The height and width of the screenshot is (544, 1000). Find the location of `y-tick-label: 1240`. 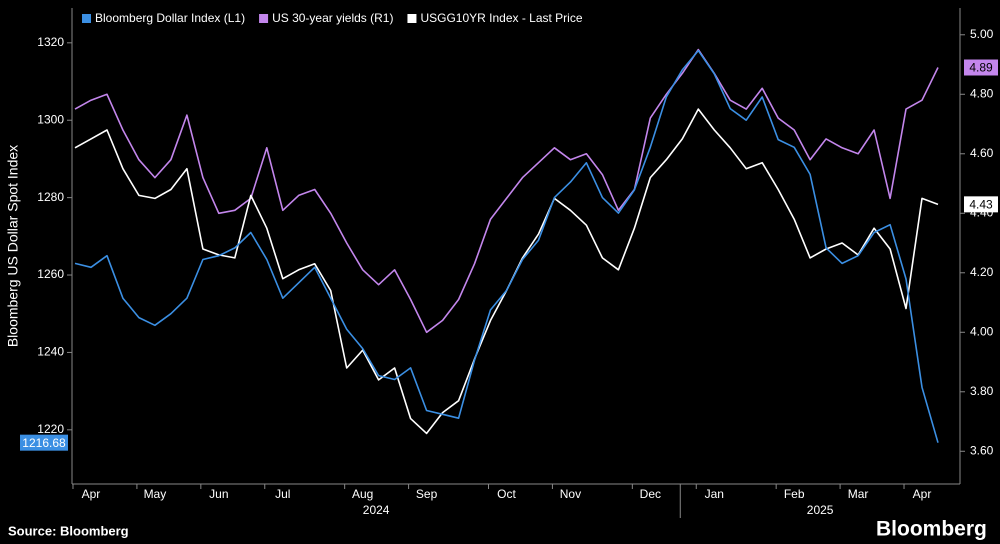

y-tick-label: 1240 is located at coordinates (50, 352).